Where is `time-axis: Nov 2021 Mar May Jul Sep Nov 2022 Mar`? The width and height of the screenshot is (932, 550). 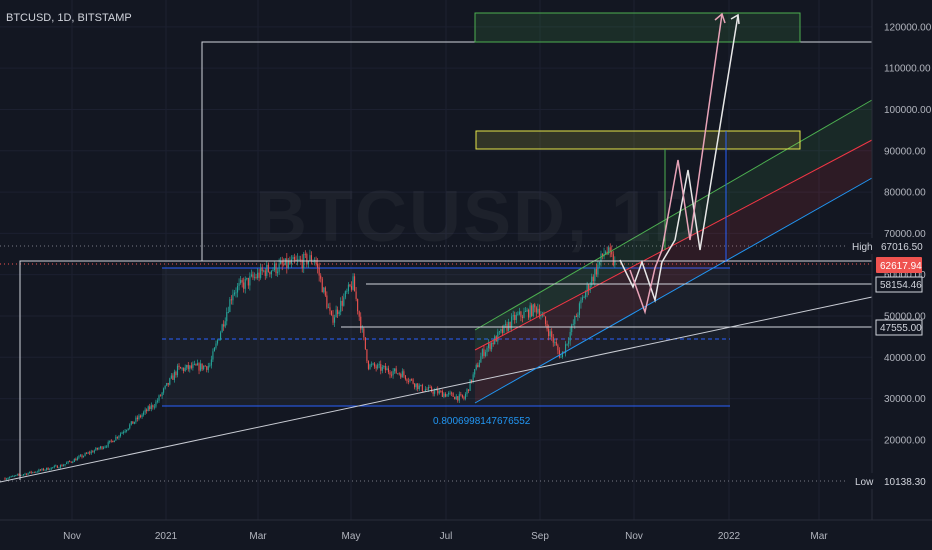
time-axis: Nov 2021 Mar May Jul Sep Nov 2022 Mar is located at coordinates (466, 534).